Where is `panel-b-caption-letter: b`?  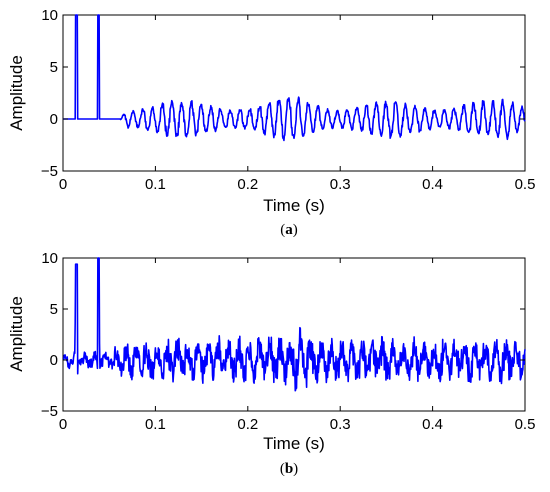 panel-b-caption-letter: b is located at coordinates (289, 469).